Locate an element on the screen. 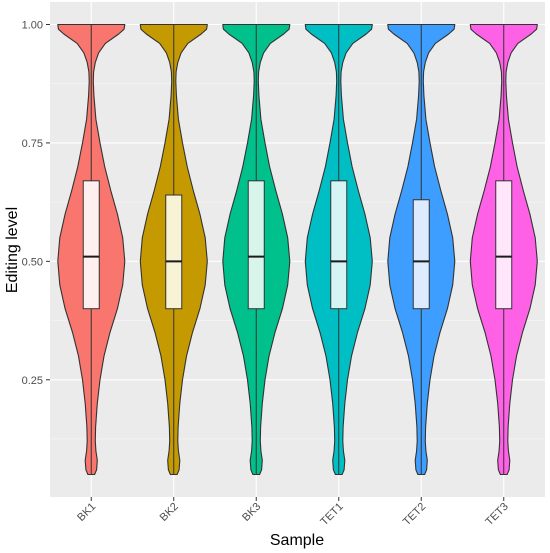  x-tick-label: TET1 is located at coordinates (332, 515).